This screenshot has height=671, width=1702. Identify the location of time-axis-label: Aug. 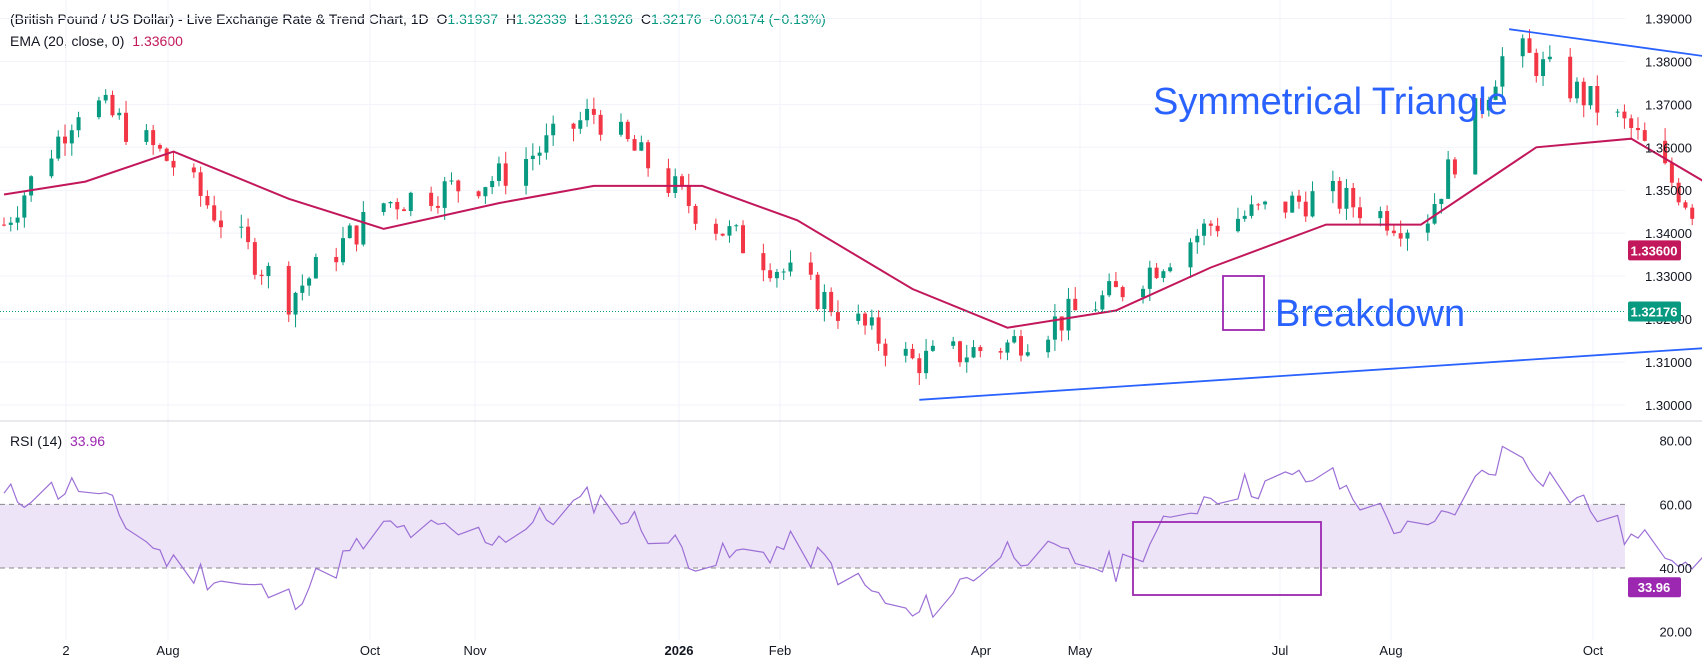
(167, 650).